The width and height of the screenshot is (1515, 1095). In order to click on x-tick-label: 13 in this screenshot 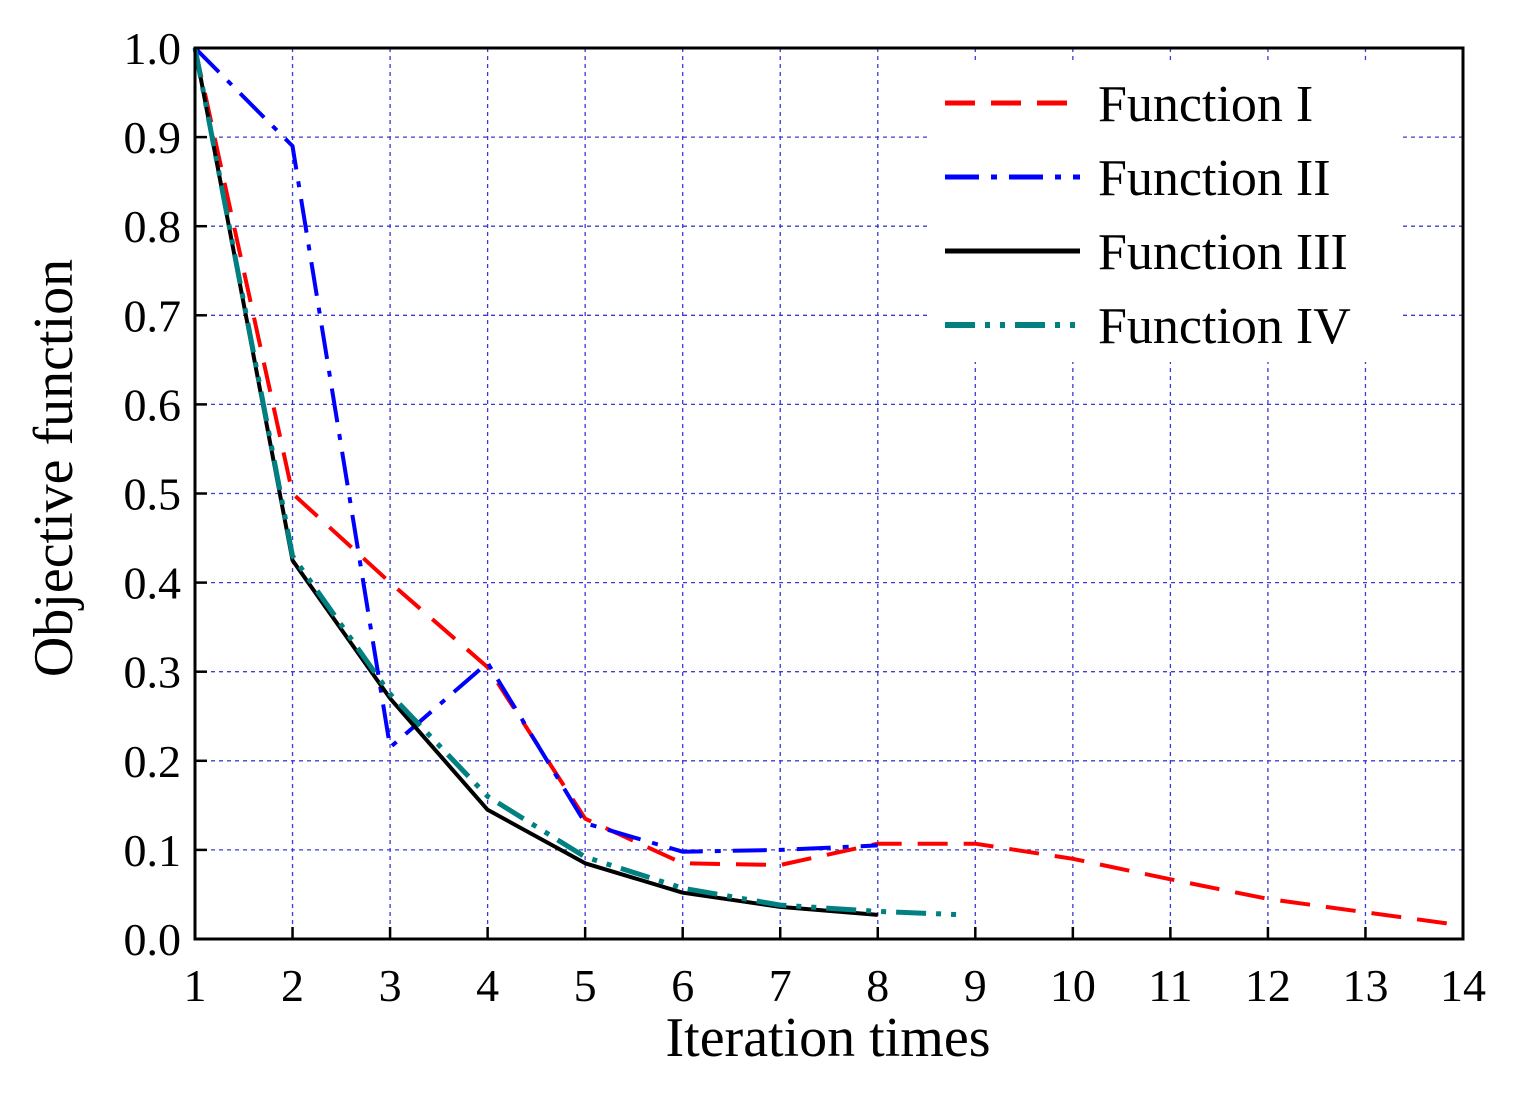, I will do `click(1365, 985)`.